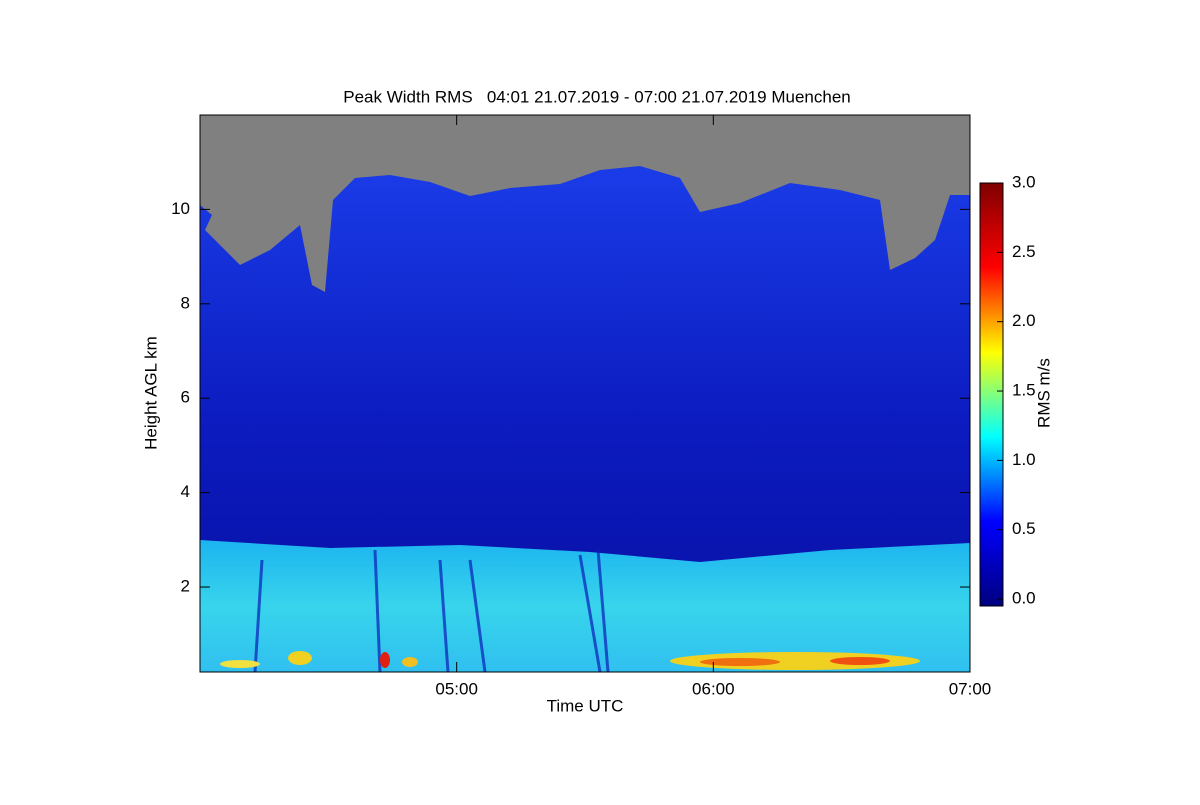 The image size is (1200, 805). I want to click on y-tick-label: 6, so click(185, 397).